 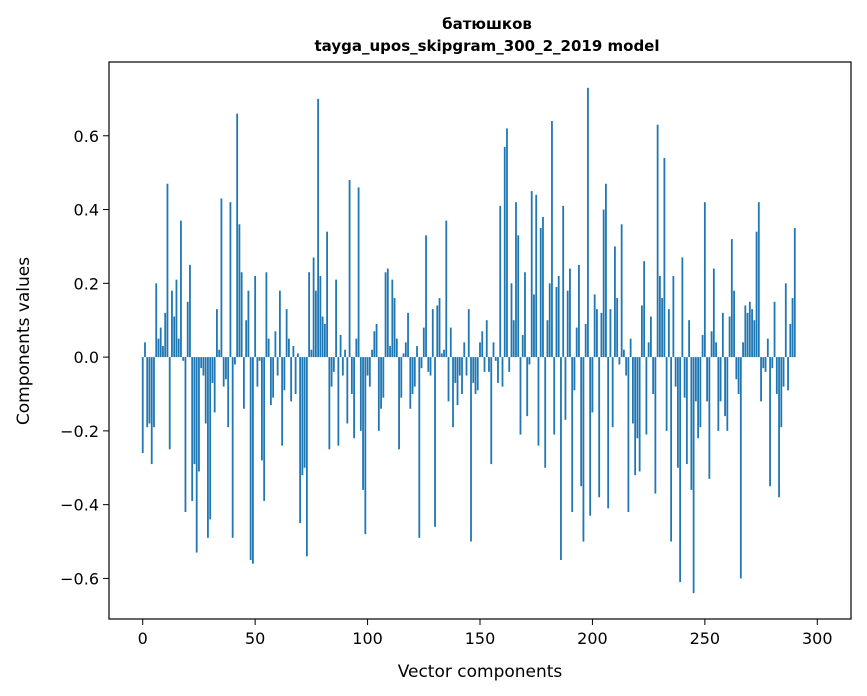 What do you see at coordinates (79, 431) in the screenshot?
I see `y-tick-label: −0.2` at bounding box center [79, 431].